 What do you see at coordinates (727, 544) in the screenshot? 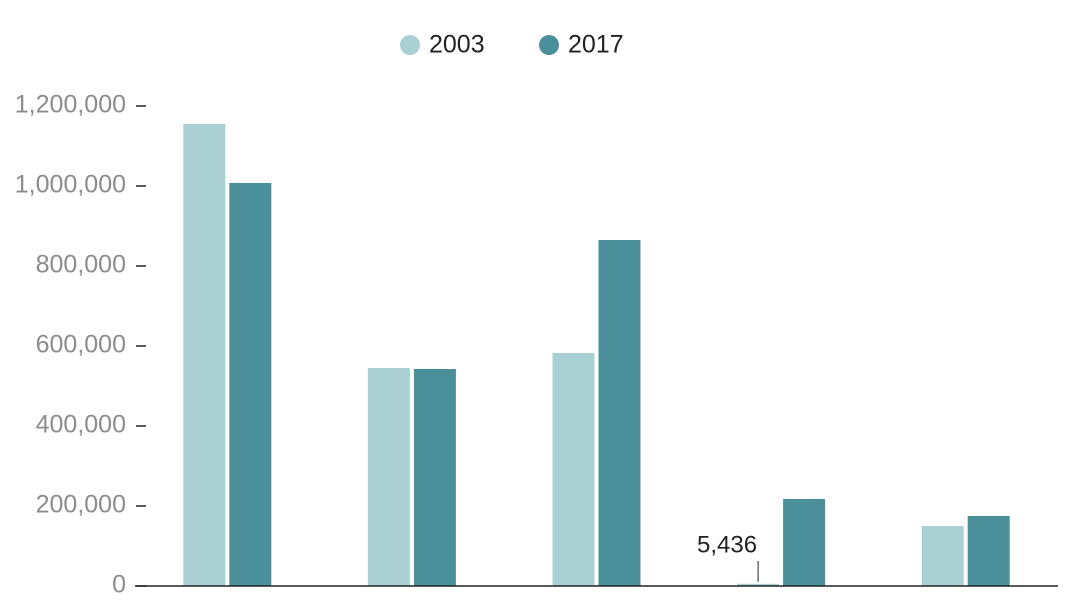
I see `value-label: 5,436` at bounding box center [727, 544].